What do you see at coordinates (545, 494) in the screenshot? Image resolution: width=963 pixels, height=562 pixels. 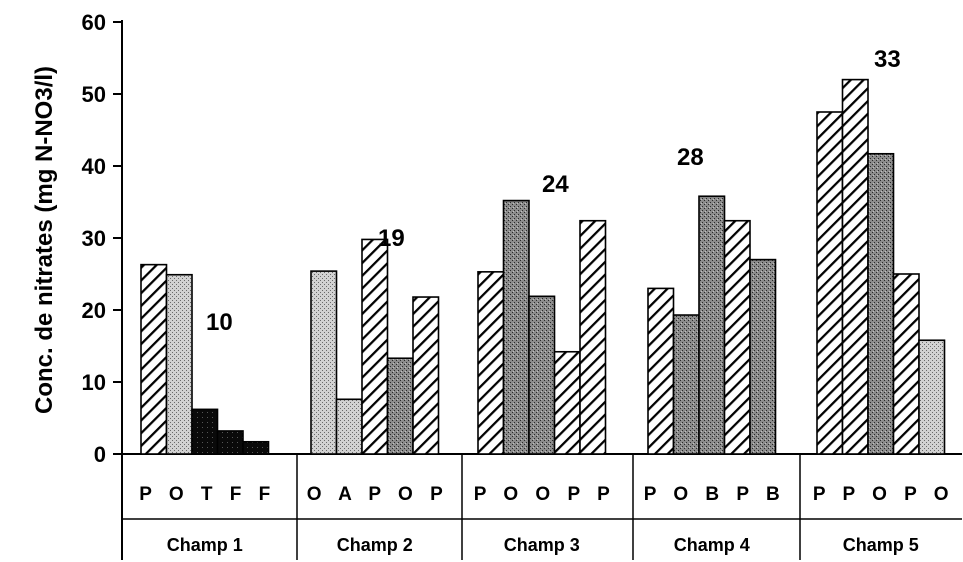 I see `group-letters-3: P O O P P` at bounding box center [545, 494].